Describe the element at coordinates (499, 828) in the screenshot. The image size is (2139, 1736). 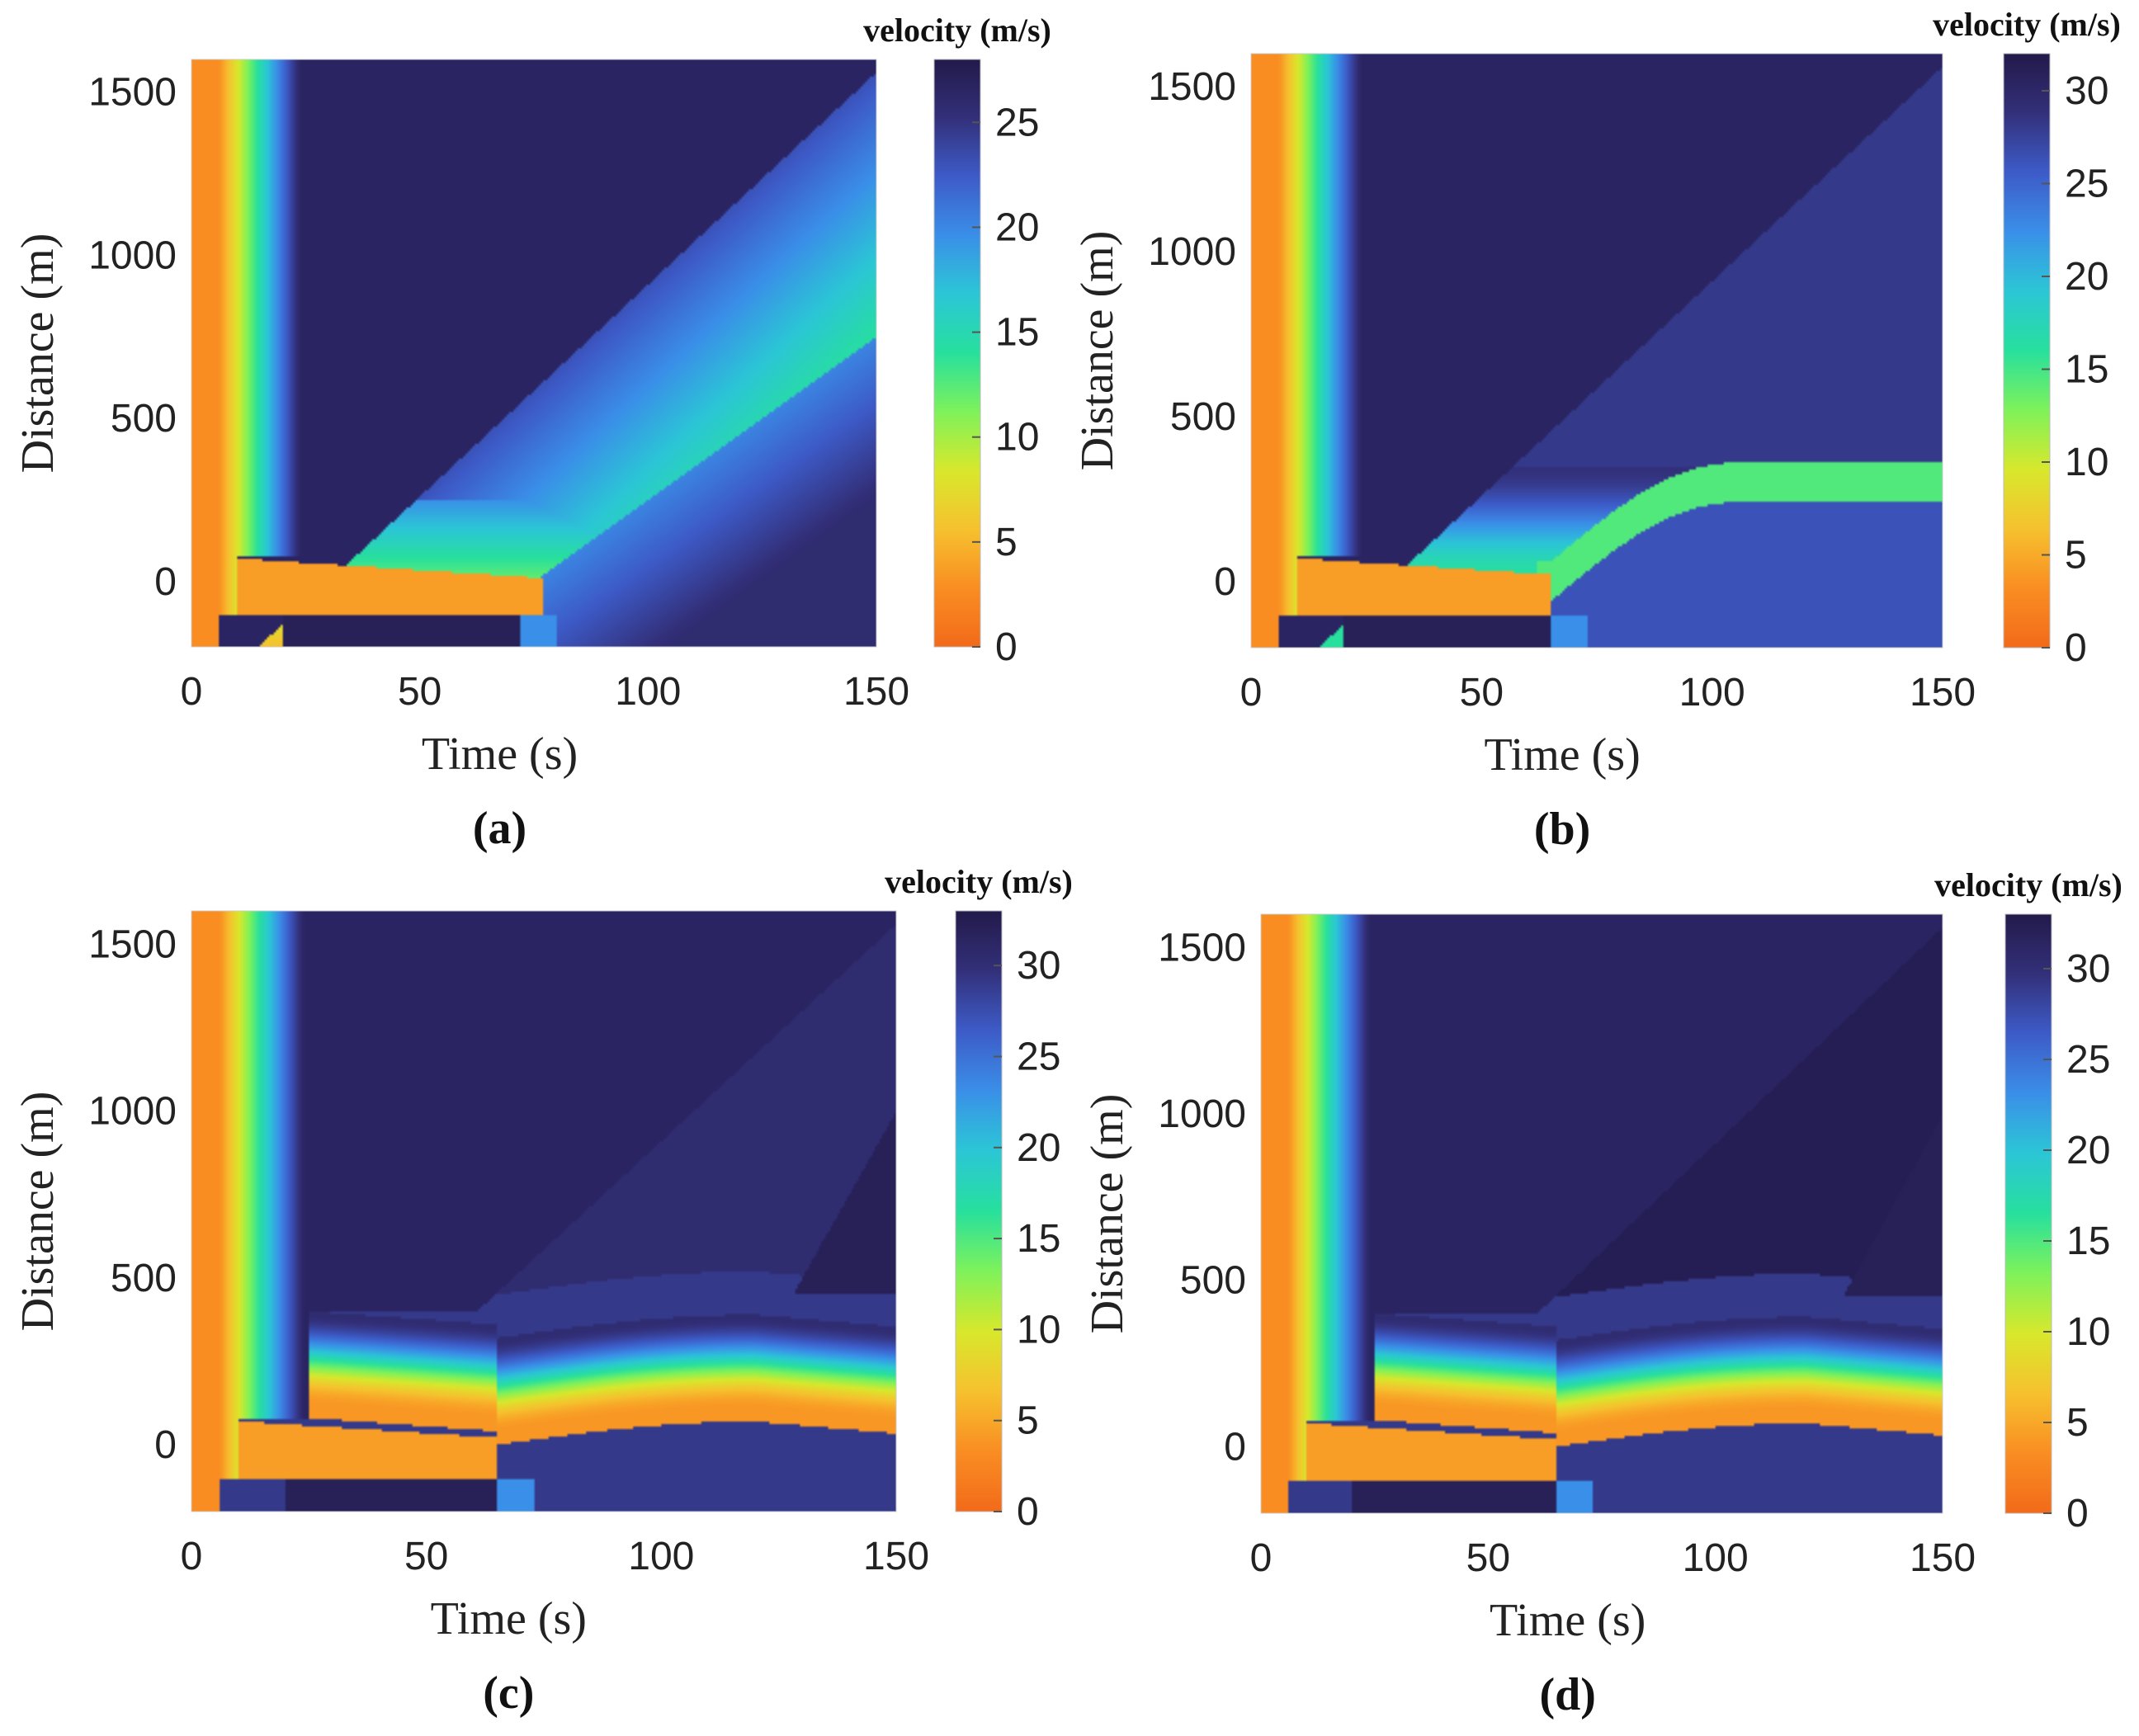
I see `panel-label: (a)` at that location.